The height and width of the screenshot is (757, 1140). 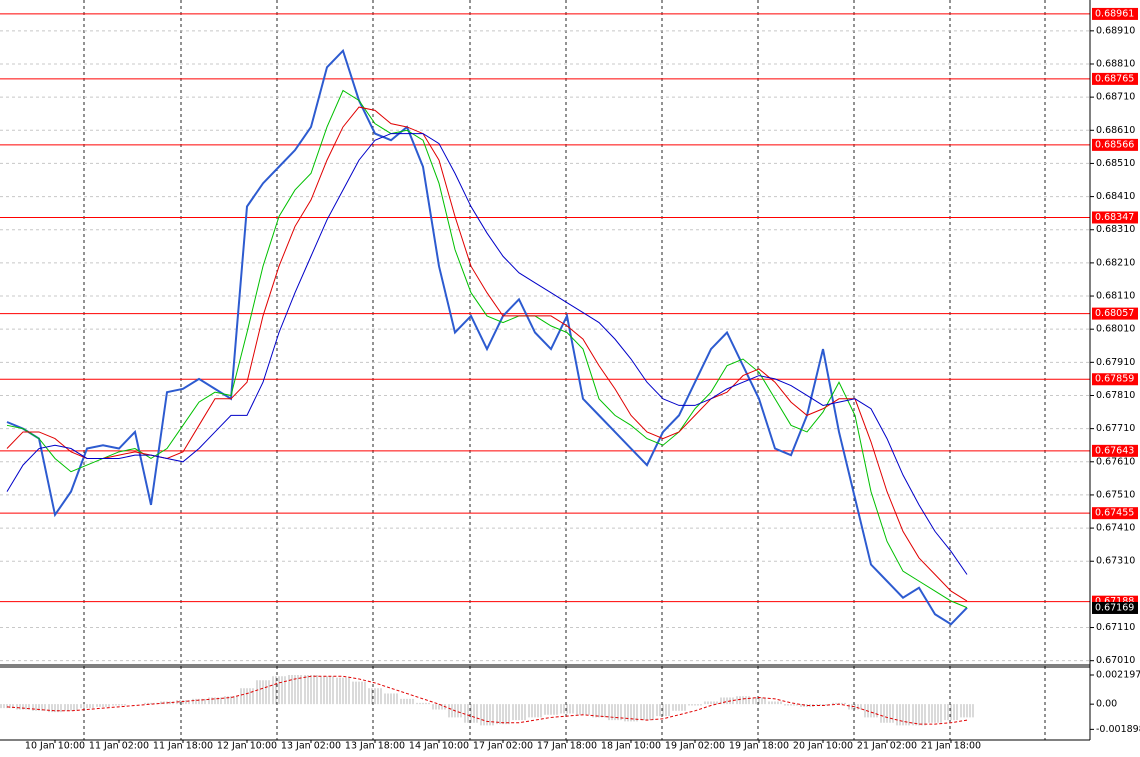 I want to click on x-tick-label: 10 Jan 10:00, so click(x=55, y=746).